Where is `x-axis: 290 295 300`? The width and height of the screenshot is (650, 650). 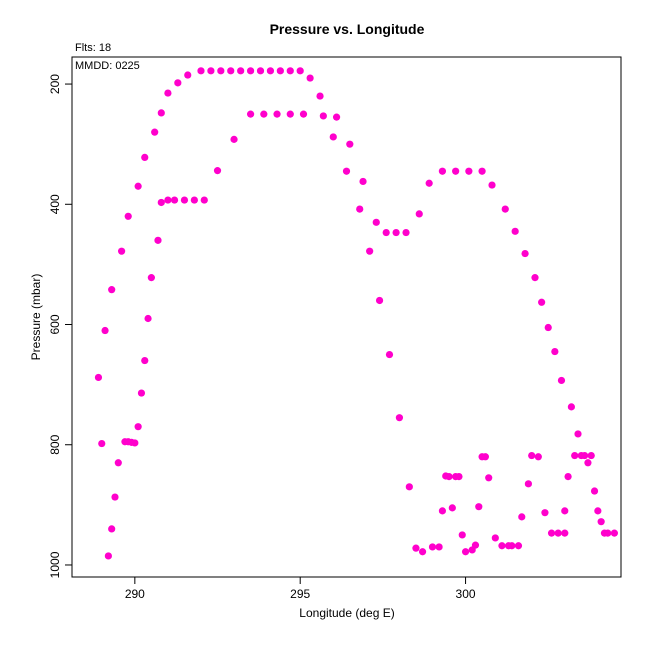 x-axis: 290 295 300 is located at coordinates (300, 589).